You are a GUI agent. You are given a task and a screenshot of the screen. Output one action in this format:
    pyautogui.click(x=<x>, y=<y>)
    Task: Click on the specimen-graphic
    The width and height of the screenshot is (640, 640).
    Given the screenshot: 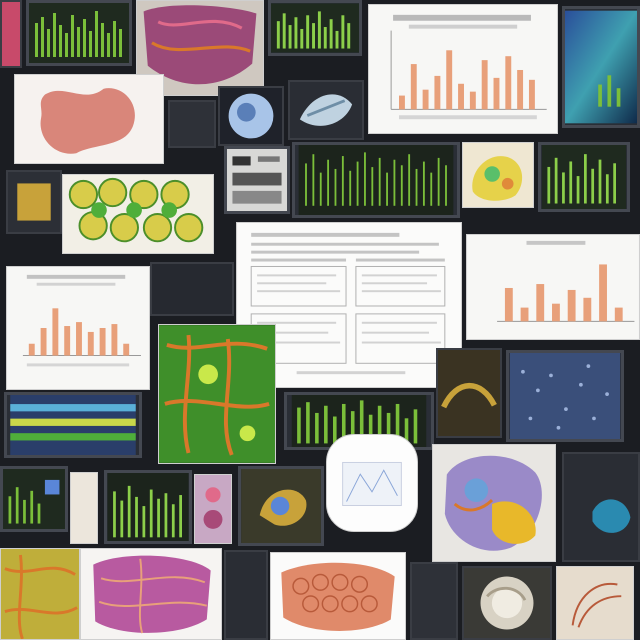 What is the action you would take?
    pyautogui.click(x=213, y=508)
    